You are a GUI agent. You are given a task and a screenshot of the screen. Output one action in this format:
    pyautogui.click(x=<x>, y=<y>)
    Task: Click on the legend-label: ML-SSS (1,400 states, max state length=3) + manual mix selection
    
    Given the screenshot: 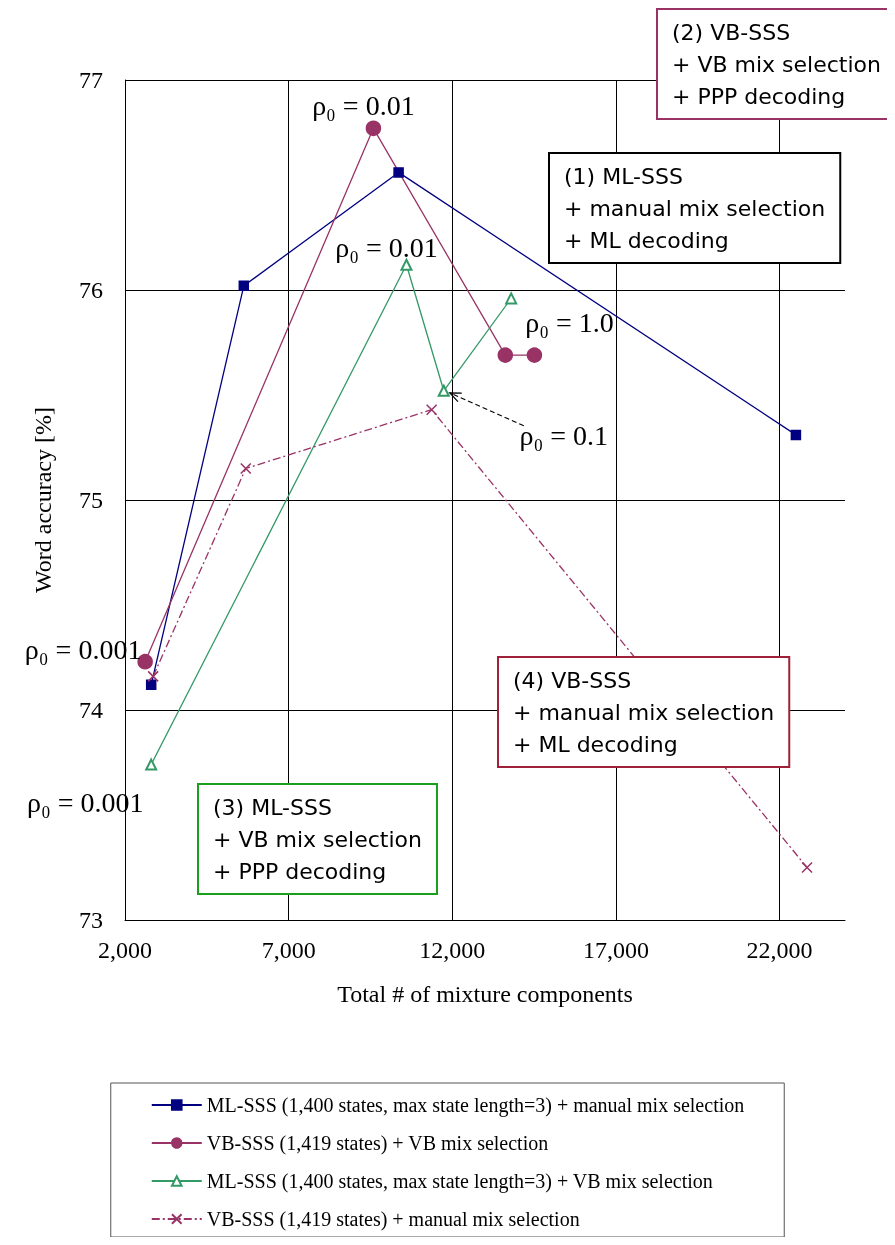 What is the action you would take?
    pyautogui.click(x=475, y=1105)
    